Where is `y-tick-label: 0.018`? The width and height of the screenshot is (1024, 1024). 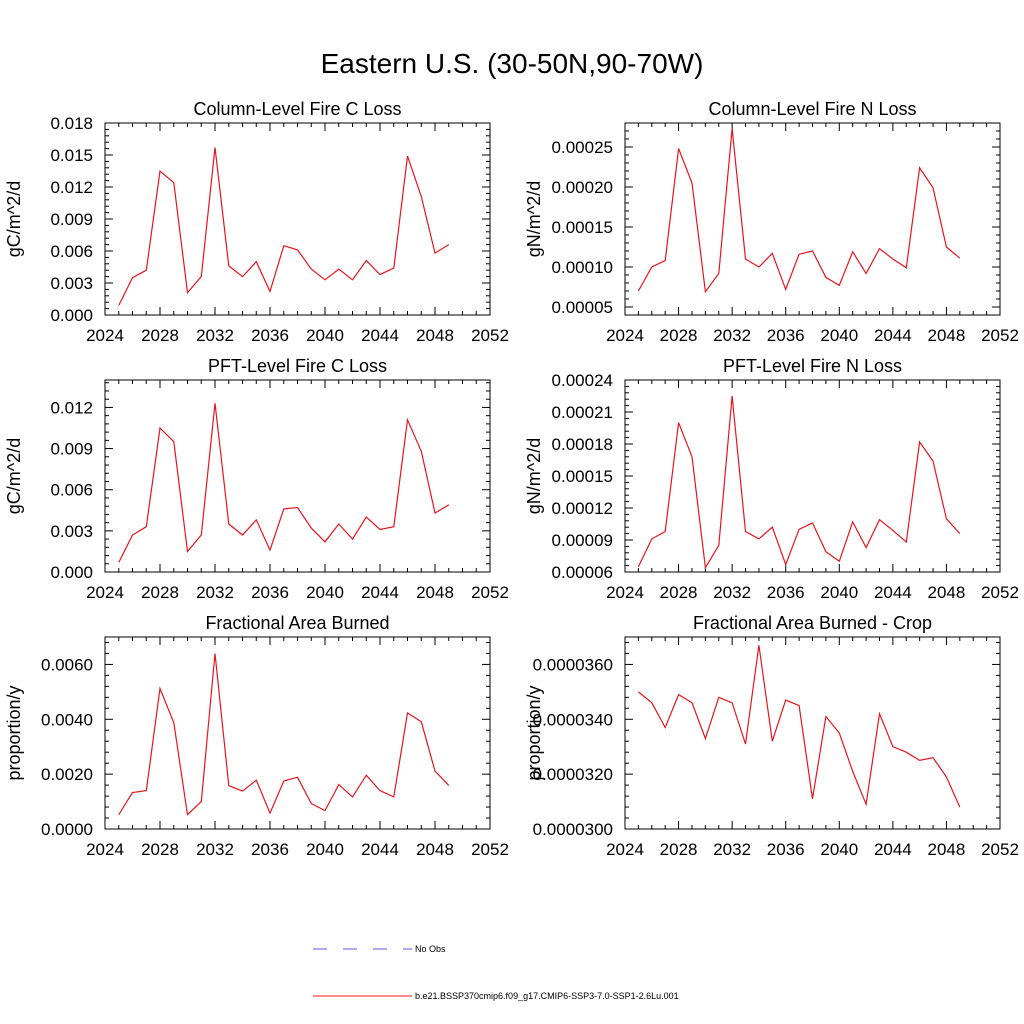
y-tick-label: 0.018 is located at coordinates (71, 123).